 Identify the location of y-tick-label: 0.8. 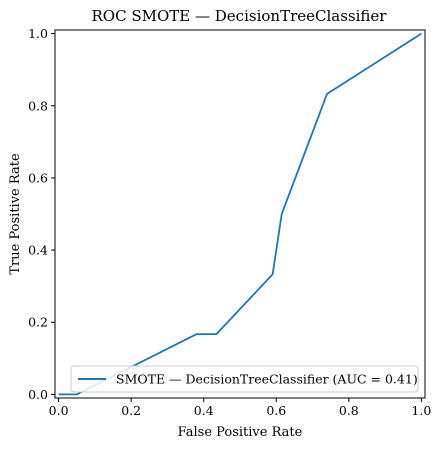
(38, 105).